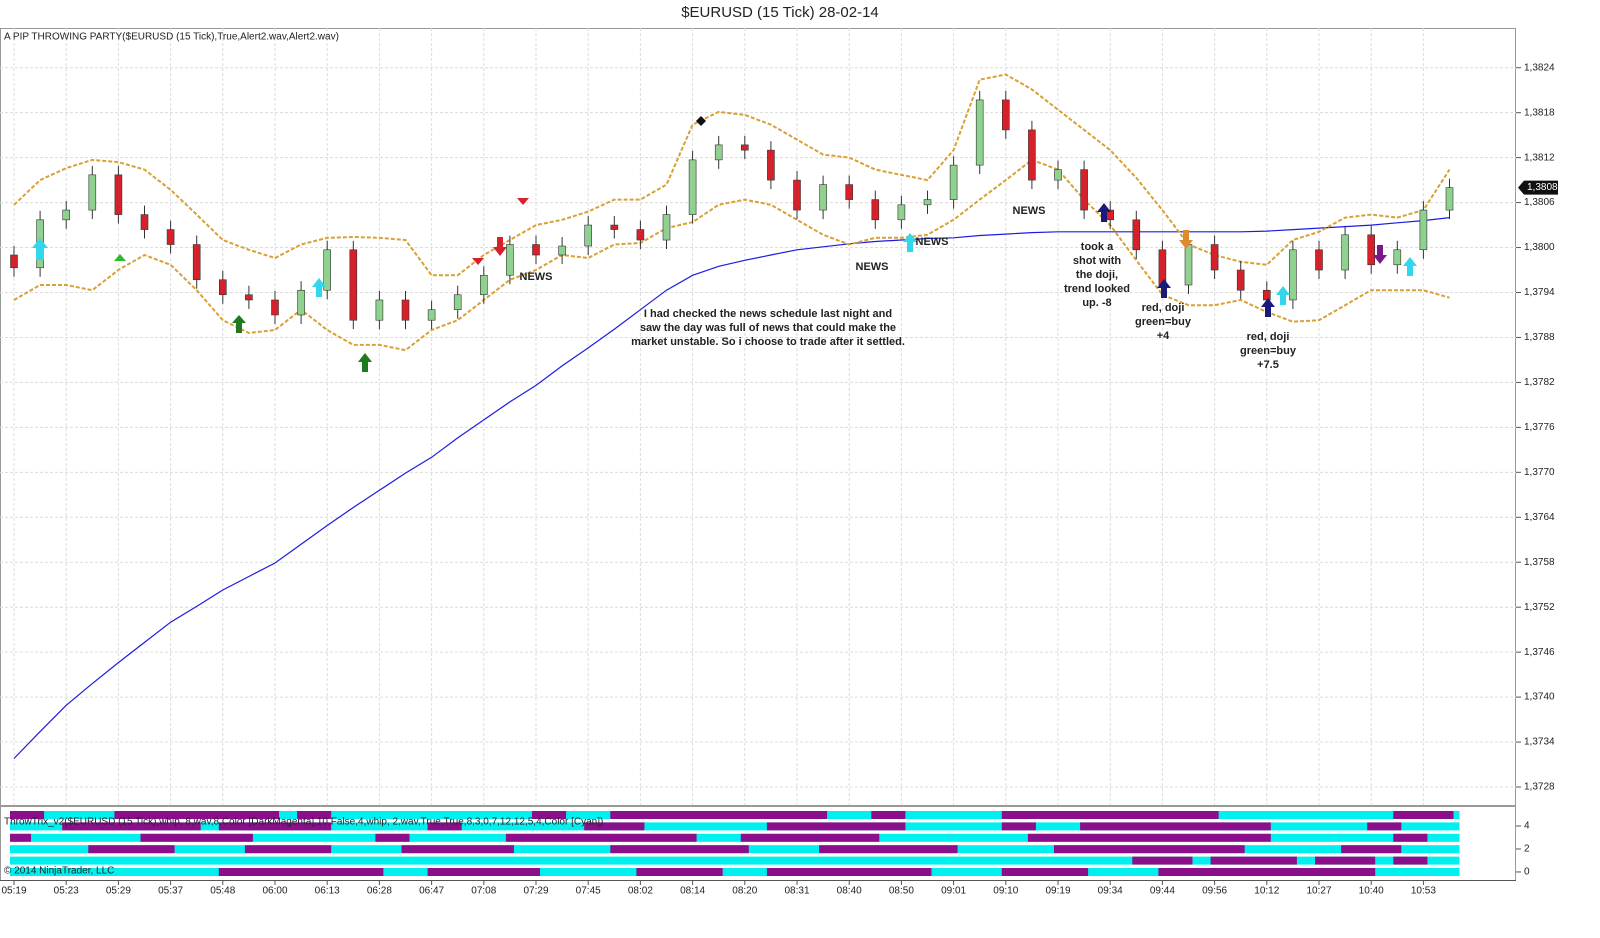 The width and height of the screenshot is (1600, 938). I want to click on y-tick-label: 1,3776, so click(1539, 427).